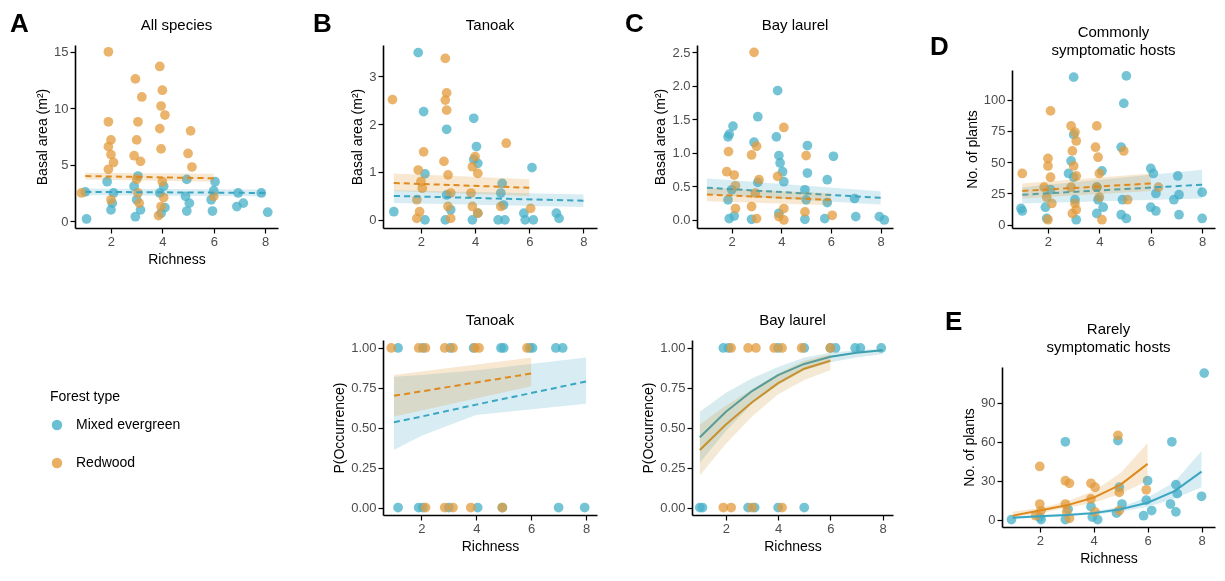  I want to click on y-tick-label: 2, so click(373, 124).